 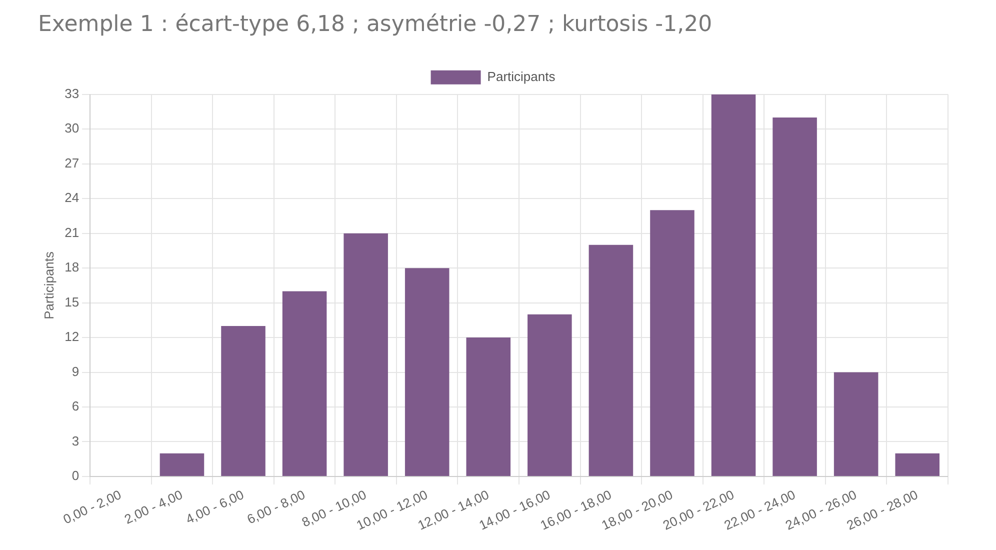 I want to click on y-tick-label: 12, so click(x=72, y=336).